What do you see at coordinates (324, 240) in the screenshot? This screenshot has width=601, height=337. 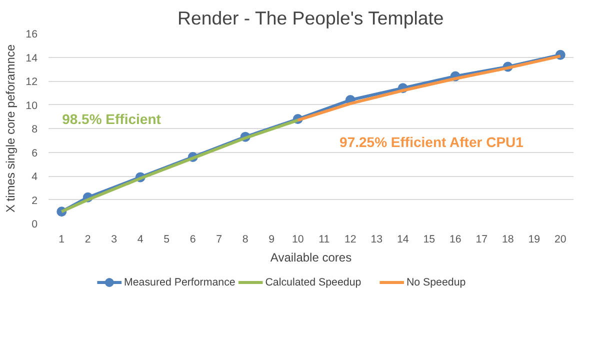 I see `x-tick-label: 11` at bounding box center [324, 240].